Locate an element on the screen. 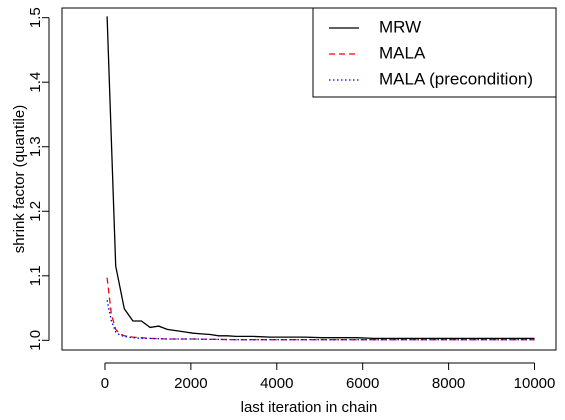 The height and width of the screenshot is (420, 565). x-tick-label: 8000 is located at coordinates (448, 383).